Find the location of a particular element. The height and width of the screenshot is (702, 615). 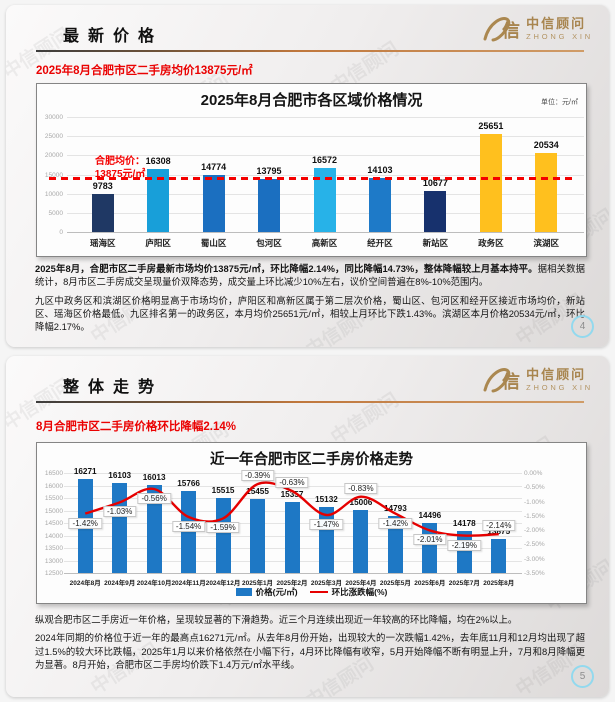

x-axis-category-label: 政务区 is located at coordinates (491, 243).